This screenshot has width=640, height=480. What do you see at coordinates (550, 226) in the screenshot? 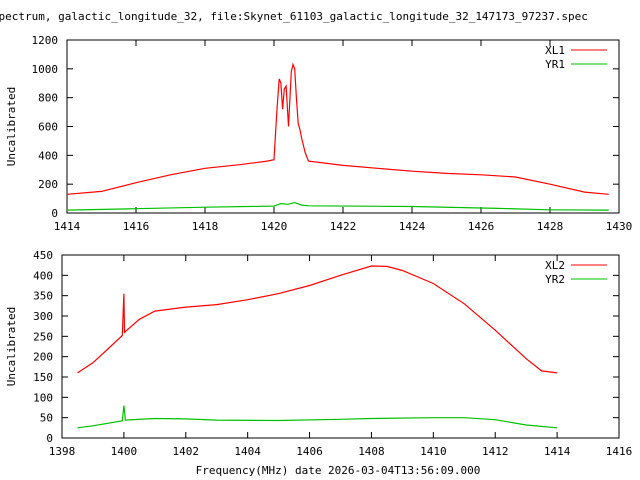
I see `x-tick-label: 1428` at bounding box center [550, 226].